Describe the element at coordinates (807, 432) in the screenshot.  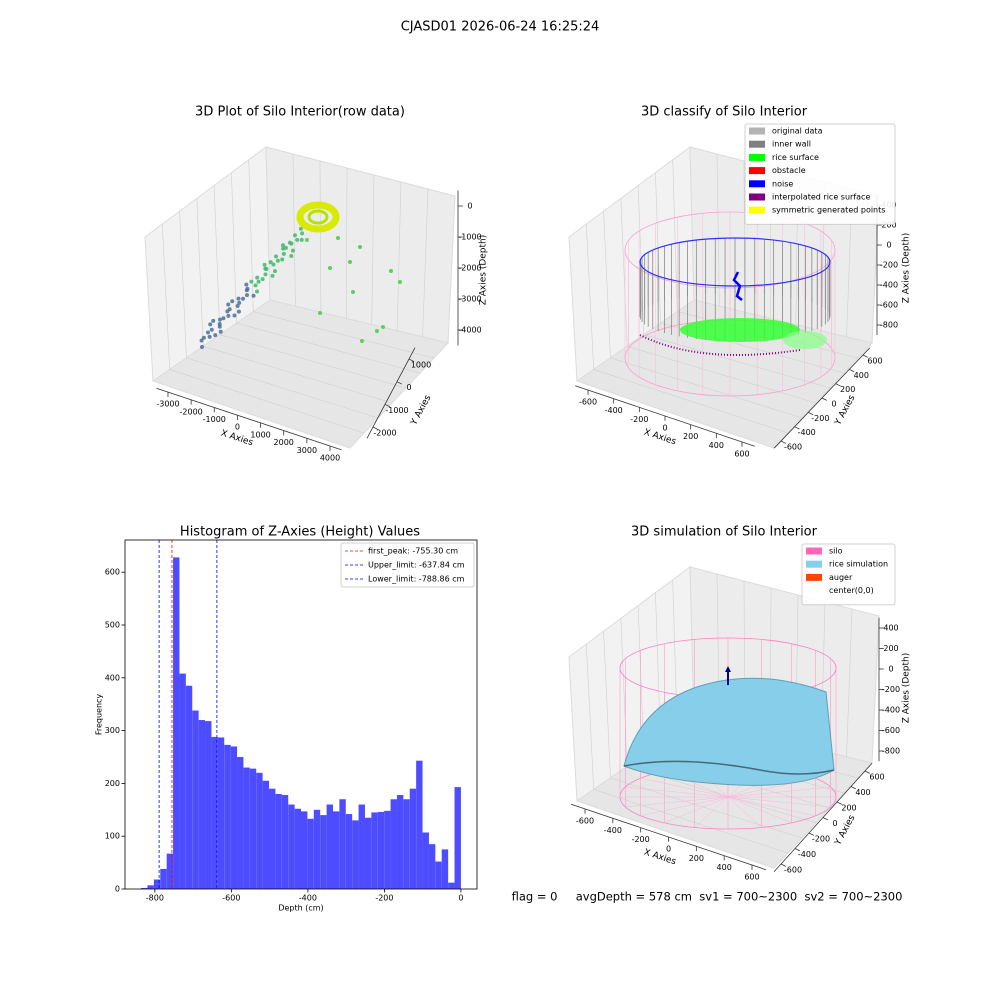
I see `y-tick-label: -400` at that location.